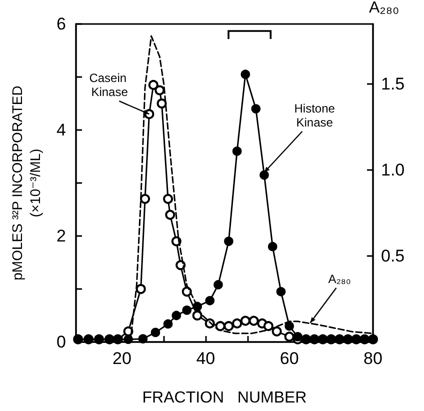 The width and height of the screenshot is (424, 411). Describe the element at coordinates (61, 342) in the screenshot. I see `y-tick-label: 0` at that location.